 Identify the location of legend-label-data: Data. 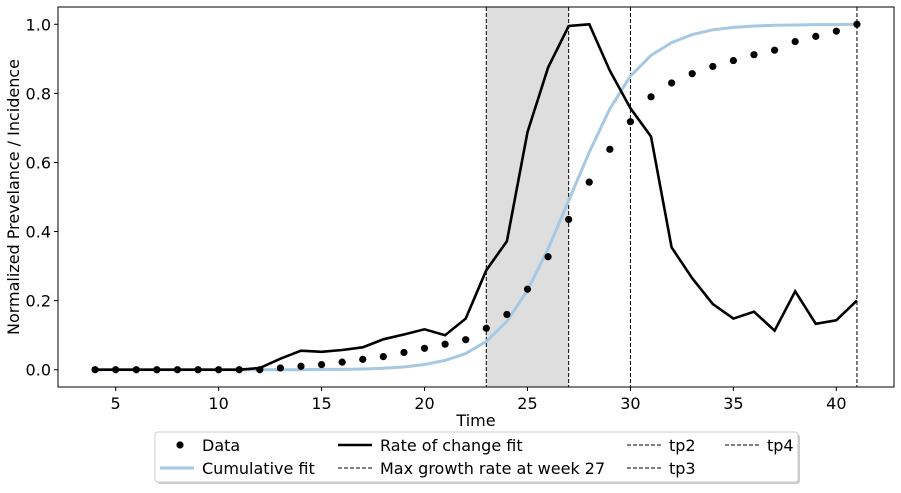
(221, 445).